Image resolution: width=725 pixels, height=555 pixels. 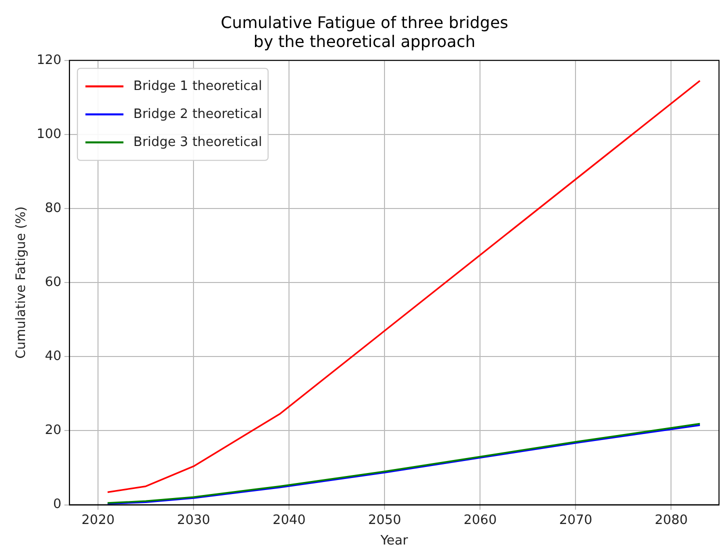 What do you see at coordinates (53, 208) in the screenshot?
I see `y-tick-label: 80` at bounding box center [53, 208].